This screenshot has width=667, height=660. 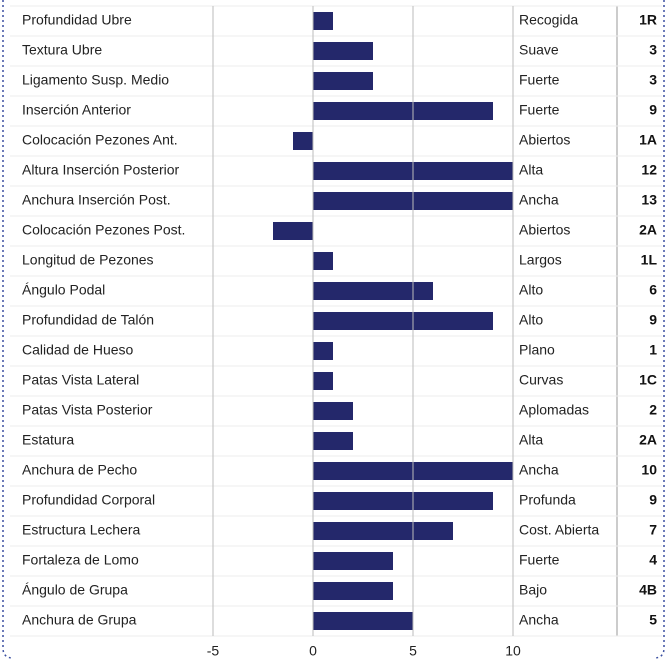 What do you see at coordinates (513, 651) in the screenshot?
I see `x-tick-label: 10` at bounding box center [513, 651].